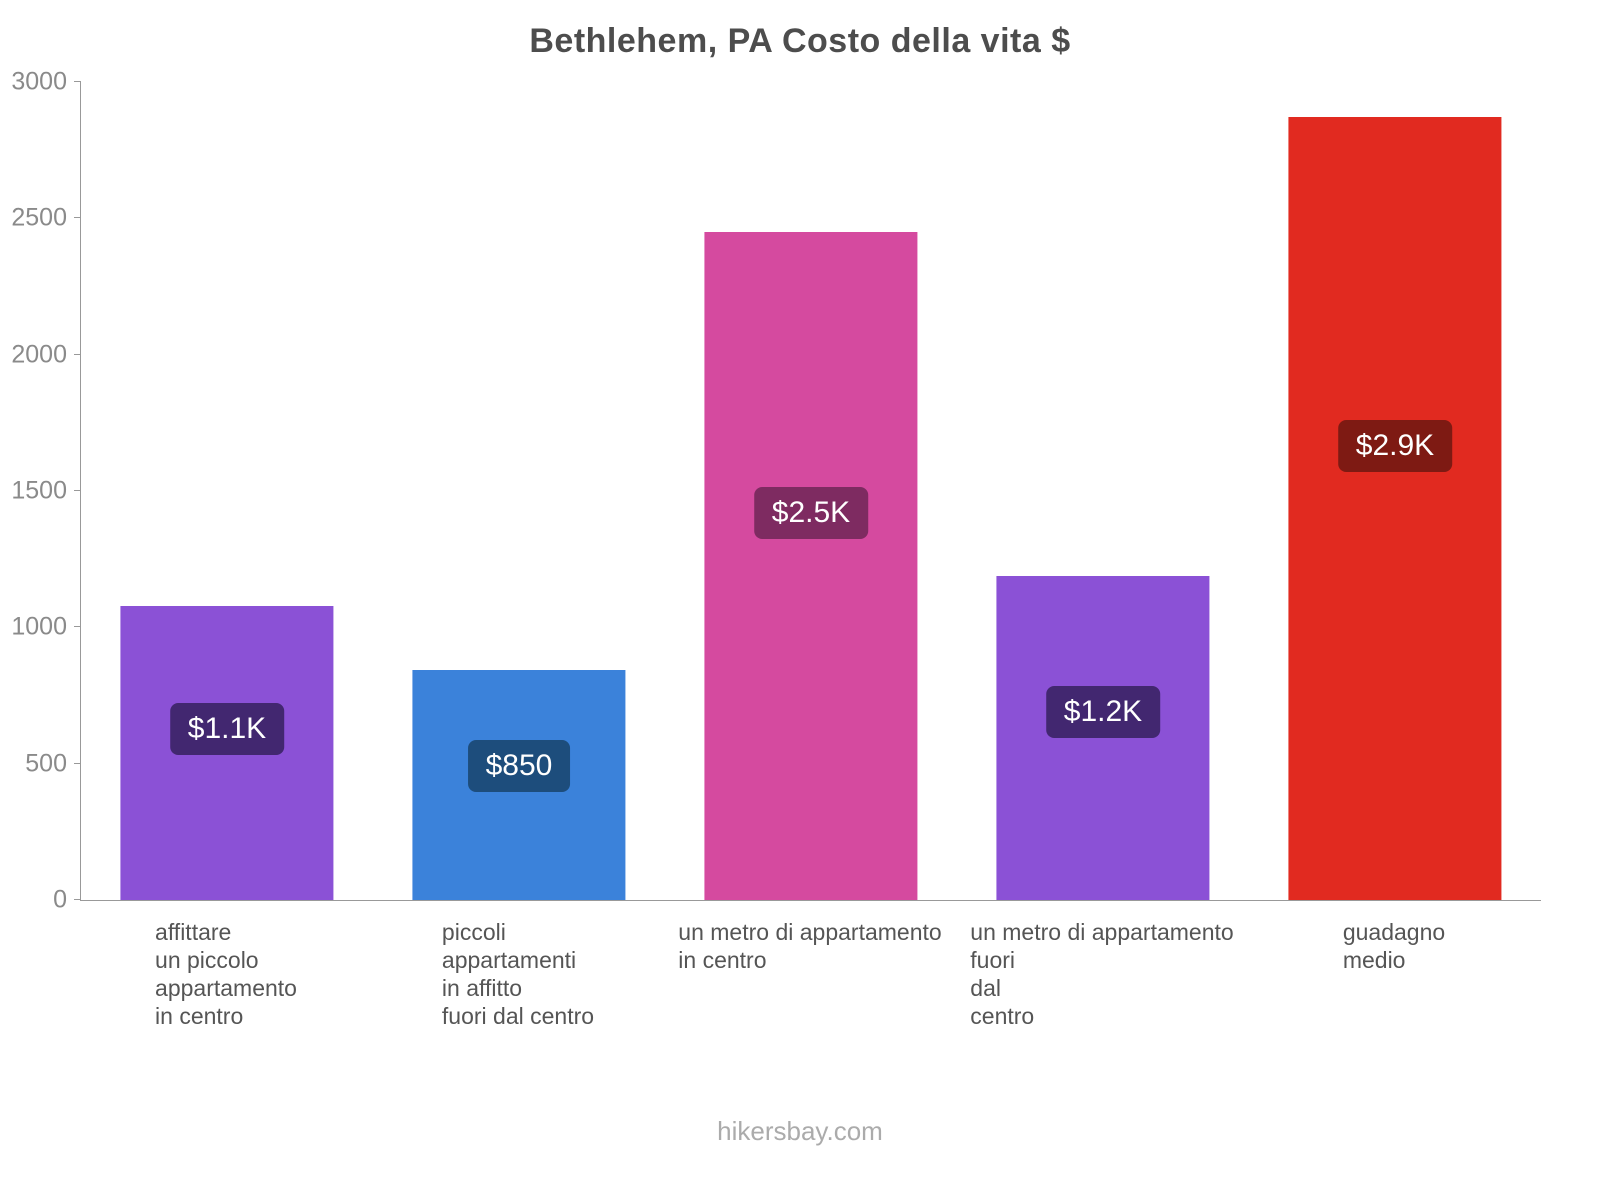 This screenshot has width=1600, height=1200. I want to click on y-tick-label: 1000, so click(39, 626).